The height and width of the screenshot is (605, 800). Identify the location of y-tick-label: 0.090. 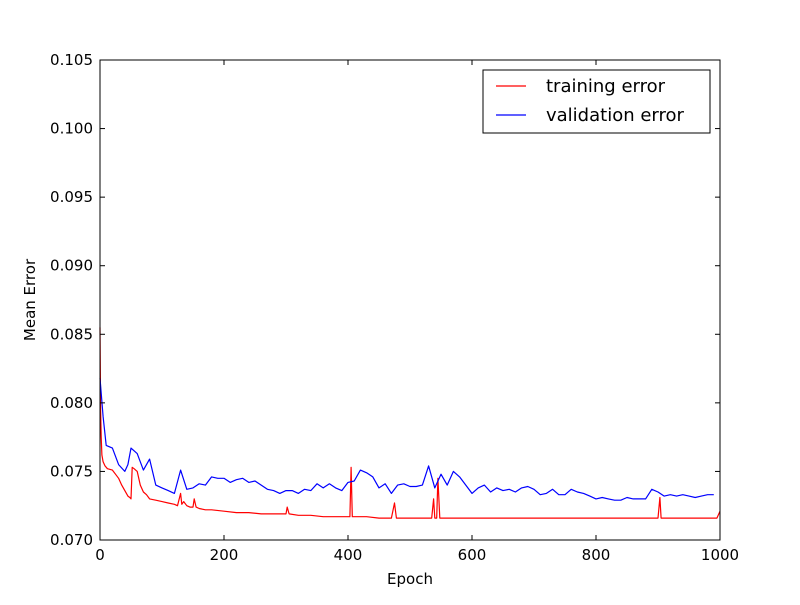
(71, 266).